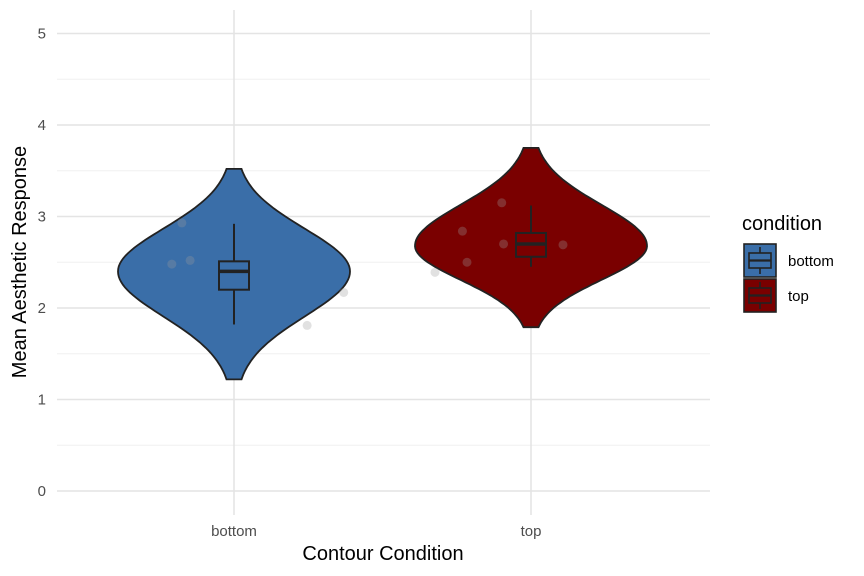 The width and height of the screenshot is (864, 576). I want to click on y-axis-title: Mean Aesthetic Response, so click(20, 262).